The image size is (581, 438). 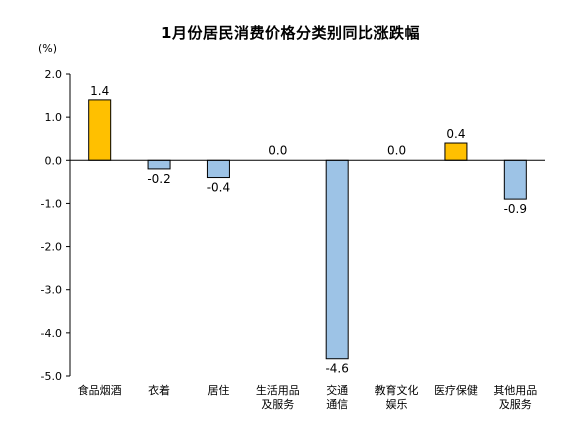 I want to click on x-tick-label: 食品烟酒, so click(x=100, y=390).